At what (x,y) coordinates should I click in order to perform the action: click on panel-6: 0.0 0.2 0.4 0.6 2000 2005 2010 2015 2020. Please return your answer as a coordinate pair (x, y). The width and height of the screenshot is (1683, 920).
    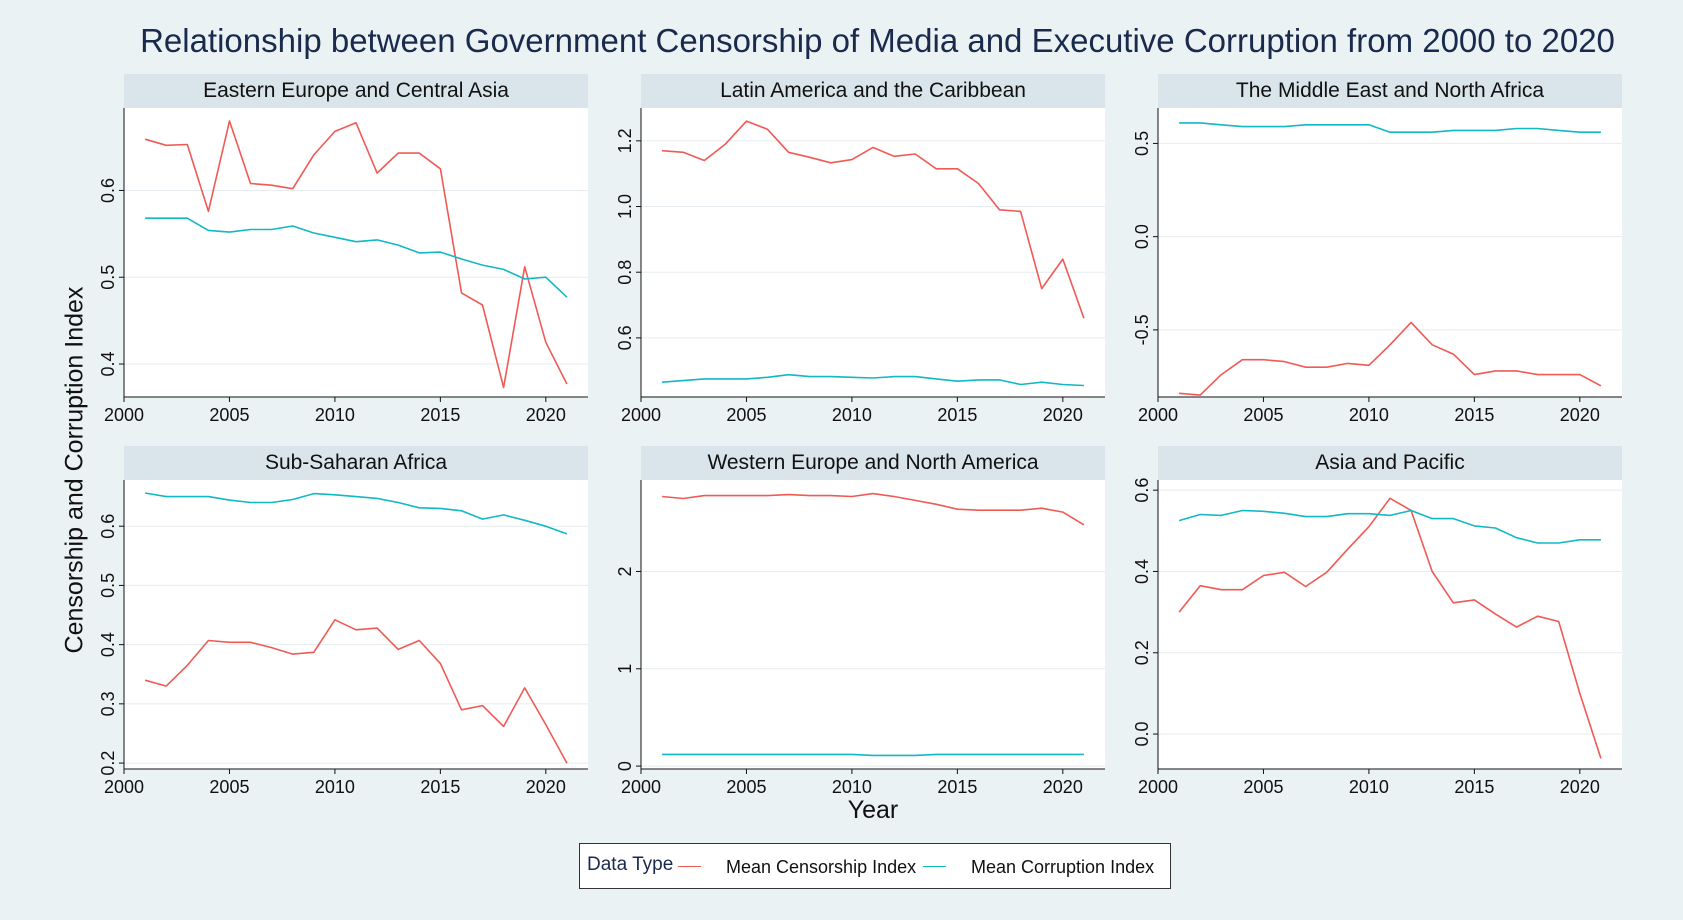
    Looking at the image, I should click on (1377, 637).